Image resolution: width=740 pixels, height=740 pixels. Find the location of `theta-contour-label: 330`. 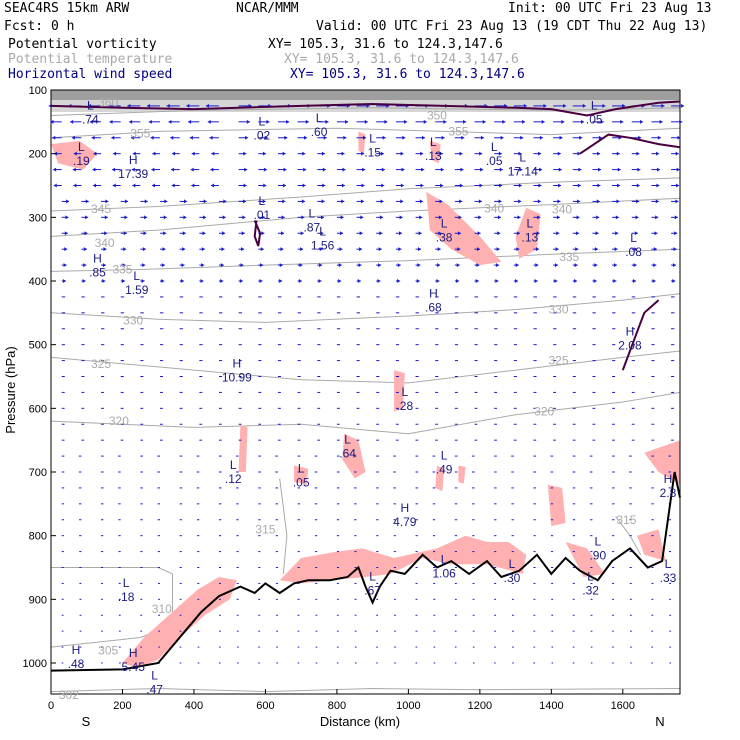

theta-contour-label: 330 is located at coordinates (558, 310).